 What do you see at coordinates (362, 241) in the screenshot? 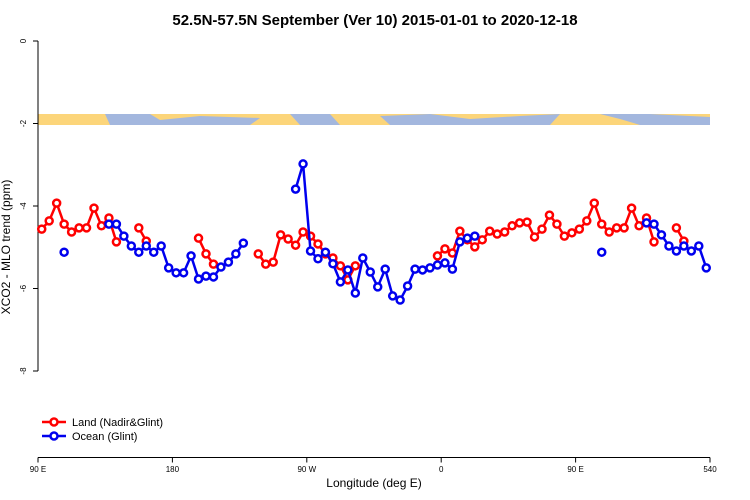
I see `series-line` at bounding box center [362, 241].